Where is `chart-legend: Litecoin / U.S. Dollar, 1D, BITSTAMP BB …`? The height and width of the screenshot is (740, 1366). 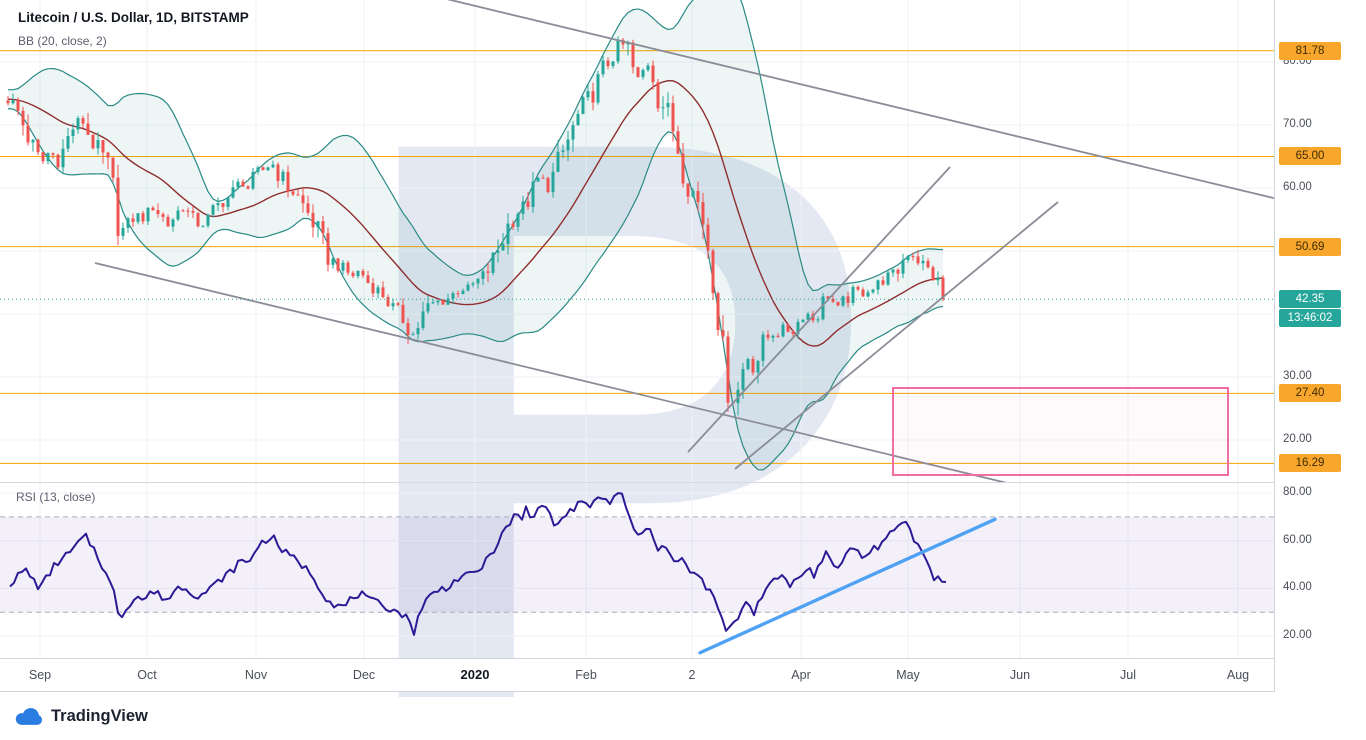
chart-legend: Litecoin / U.S. Dollar, 1D, BITSTAMP BB … is located at coordinates (133, 29).